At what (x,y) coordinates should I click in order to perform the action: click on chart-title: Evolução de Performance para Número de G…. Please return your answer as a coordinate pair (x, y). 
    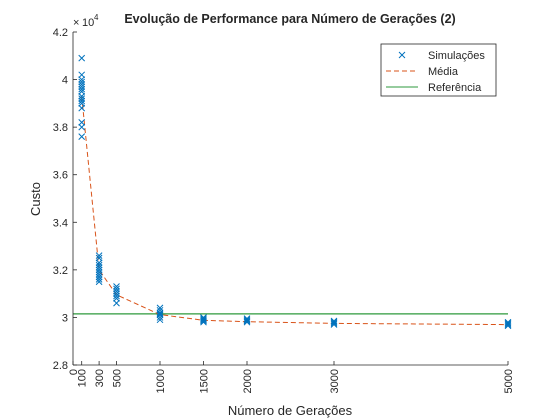
    Looking at the image, I should click on (289, 19).